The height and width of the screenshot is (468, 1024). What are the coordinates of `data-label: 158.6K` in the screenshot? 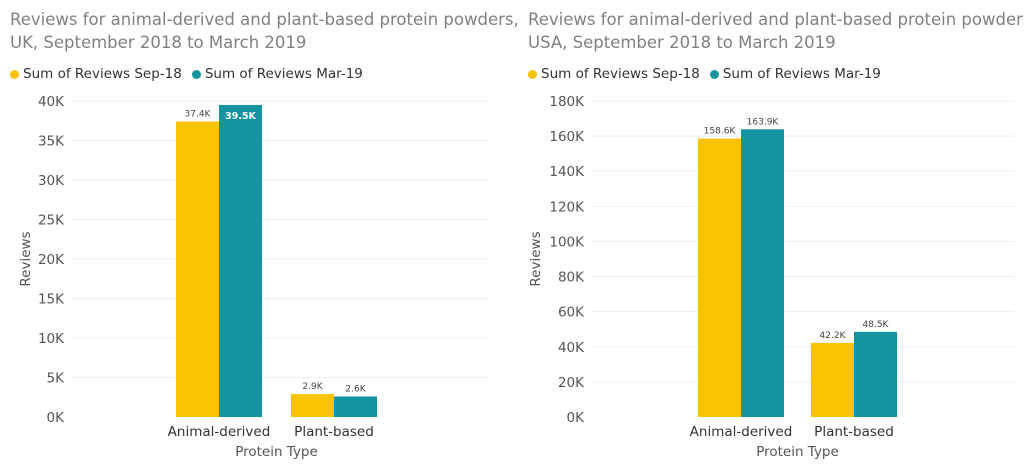 It's located at (720, 132).